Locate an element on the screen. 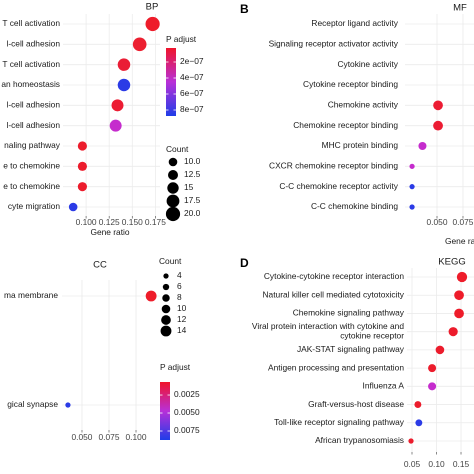 The height and width of the screenshot is (474, 474). color-tick-label: 2e−07 is located at coordinates (192, 61).